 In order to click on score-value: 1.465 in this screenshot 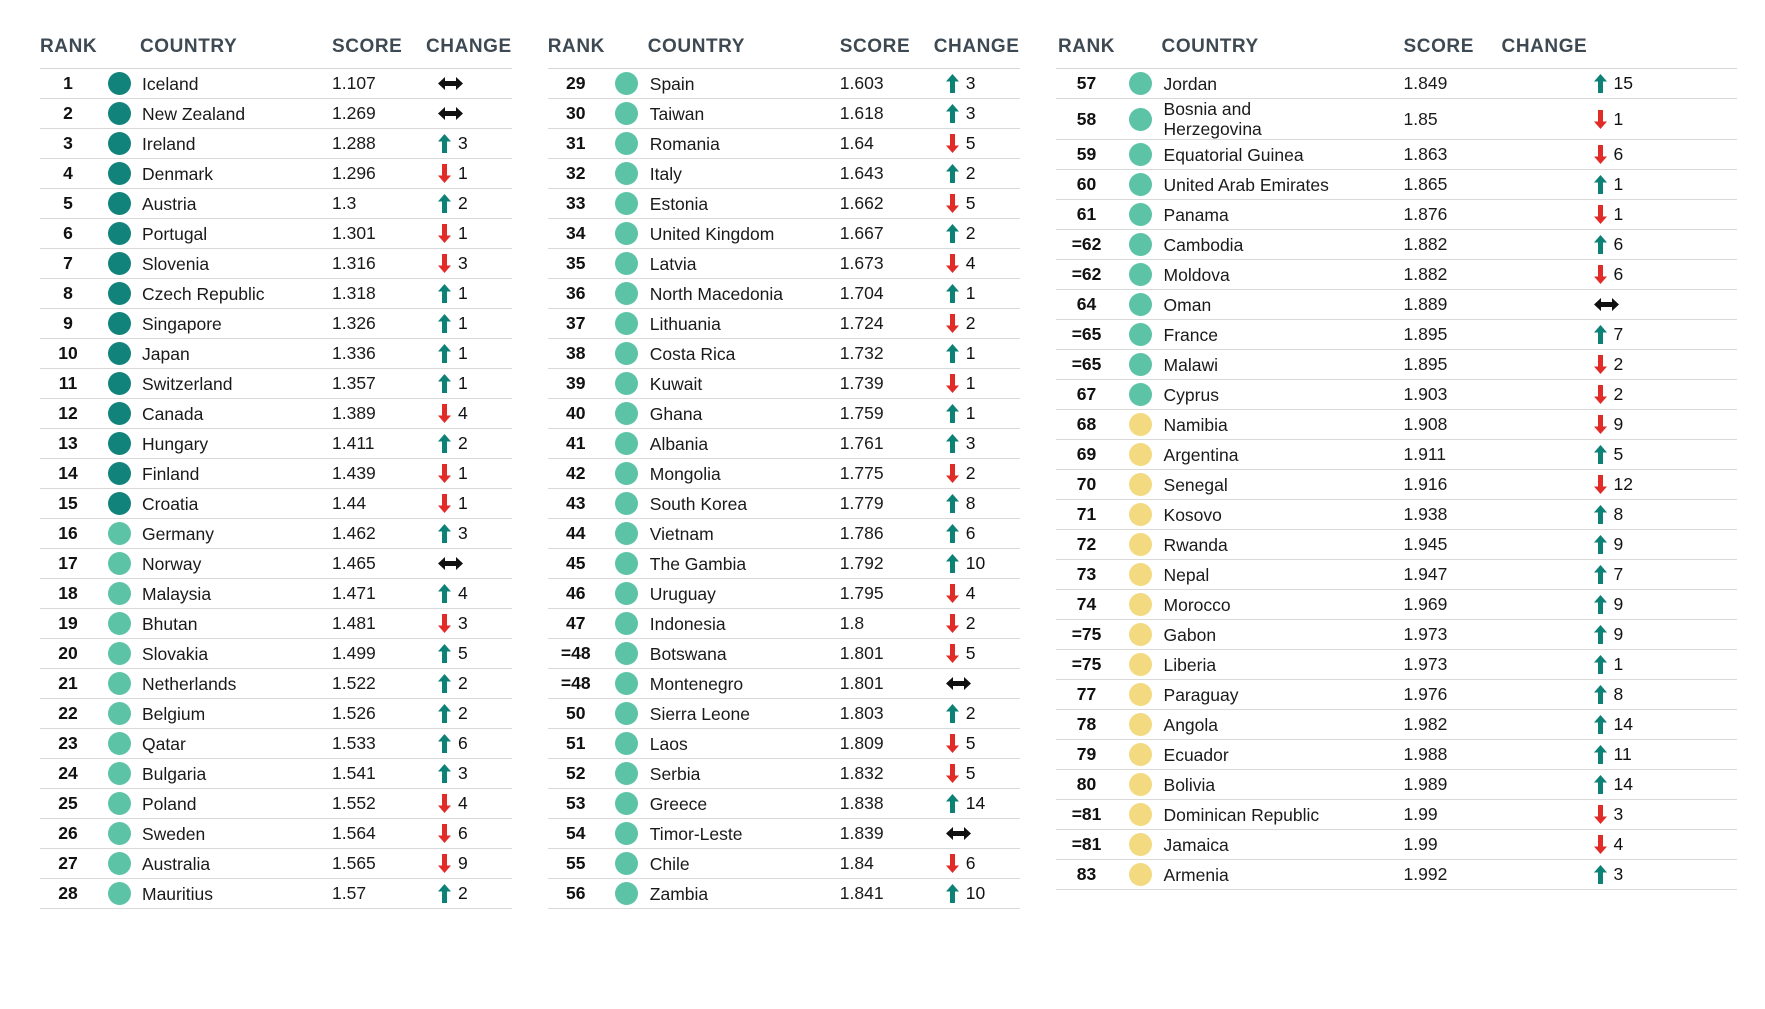, I will do `click(354, 563)`.